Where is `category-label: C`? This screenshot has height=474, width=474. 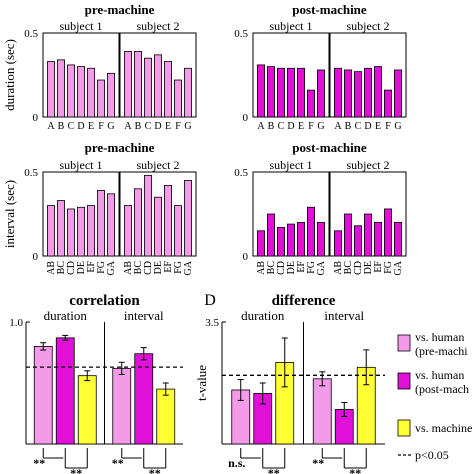 category-label: C is located at coordinates (148, 126).